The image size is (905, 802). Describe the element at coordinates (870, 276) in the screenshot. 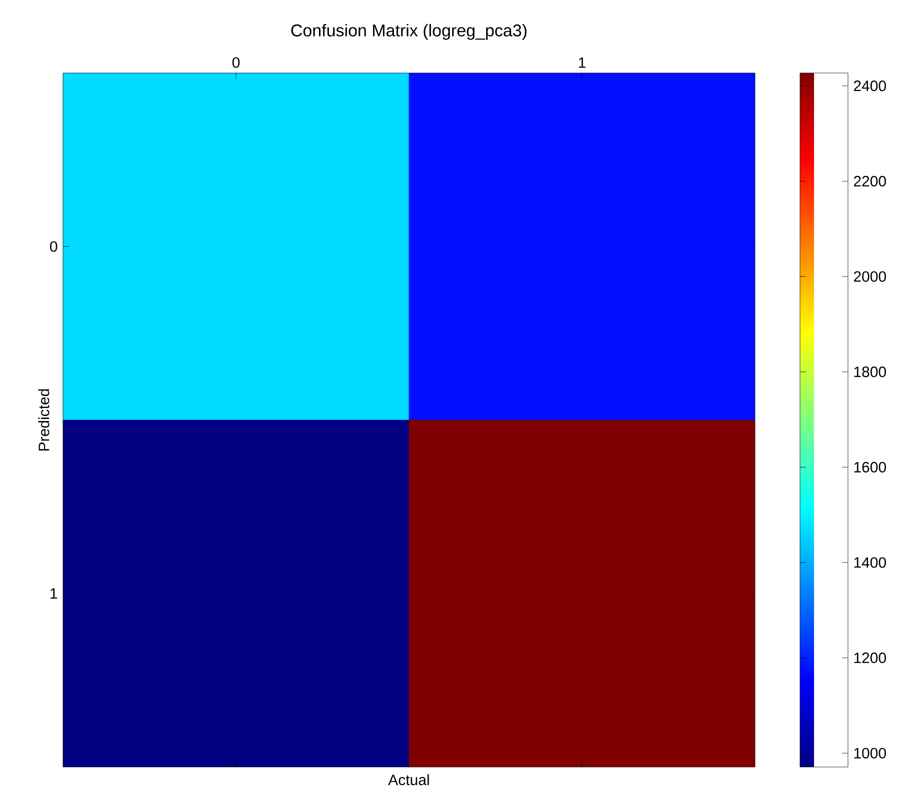

I see `color-bar-label: 2000` at that location.